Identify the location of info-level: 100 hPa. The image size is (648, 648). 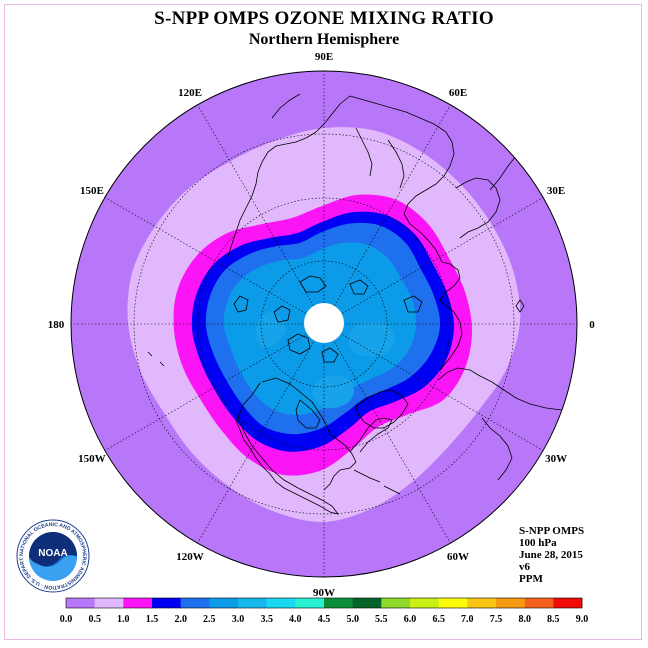
(538, 543).